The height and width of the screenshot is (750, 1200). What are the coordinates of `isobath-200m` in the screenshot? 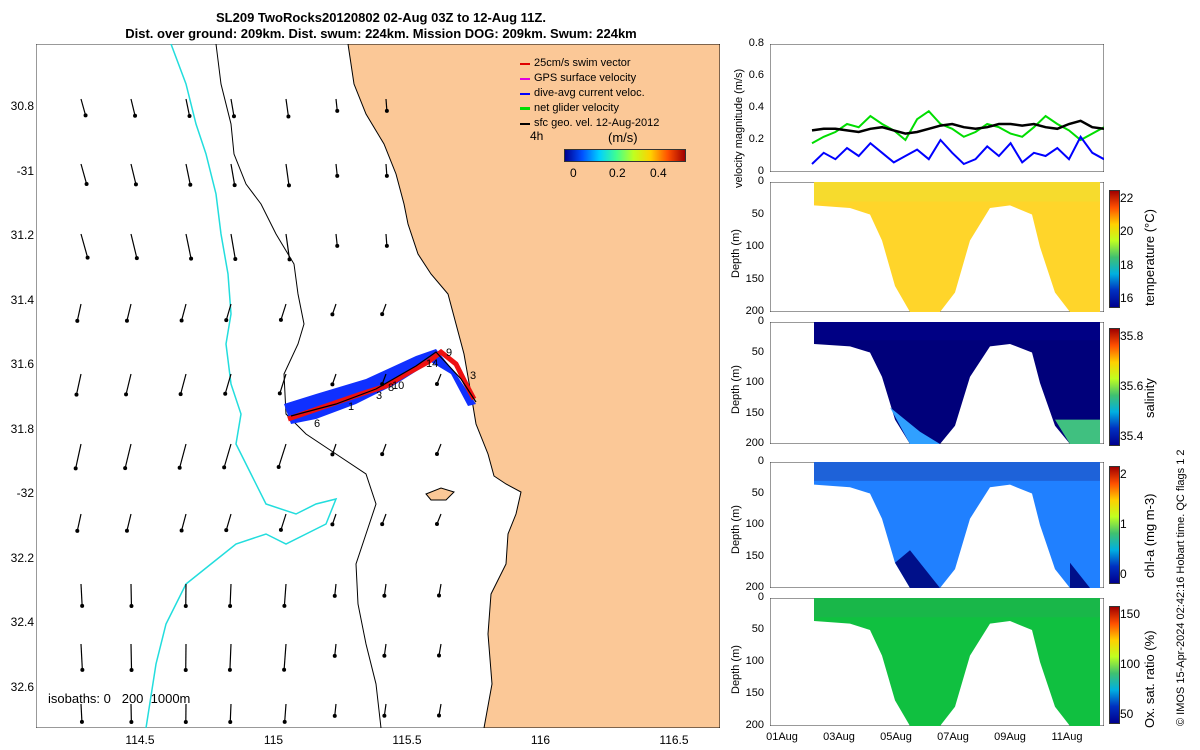 It's located at (298, 386).